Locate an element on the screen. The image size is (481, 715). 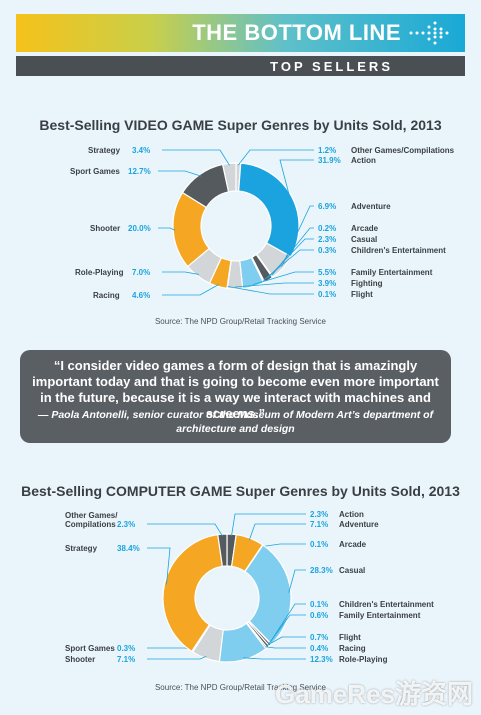
value-label-strategy: 38.4% is located at coordinates (128, 548).